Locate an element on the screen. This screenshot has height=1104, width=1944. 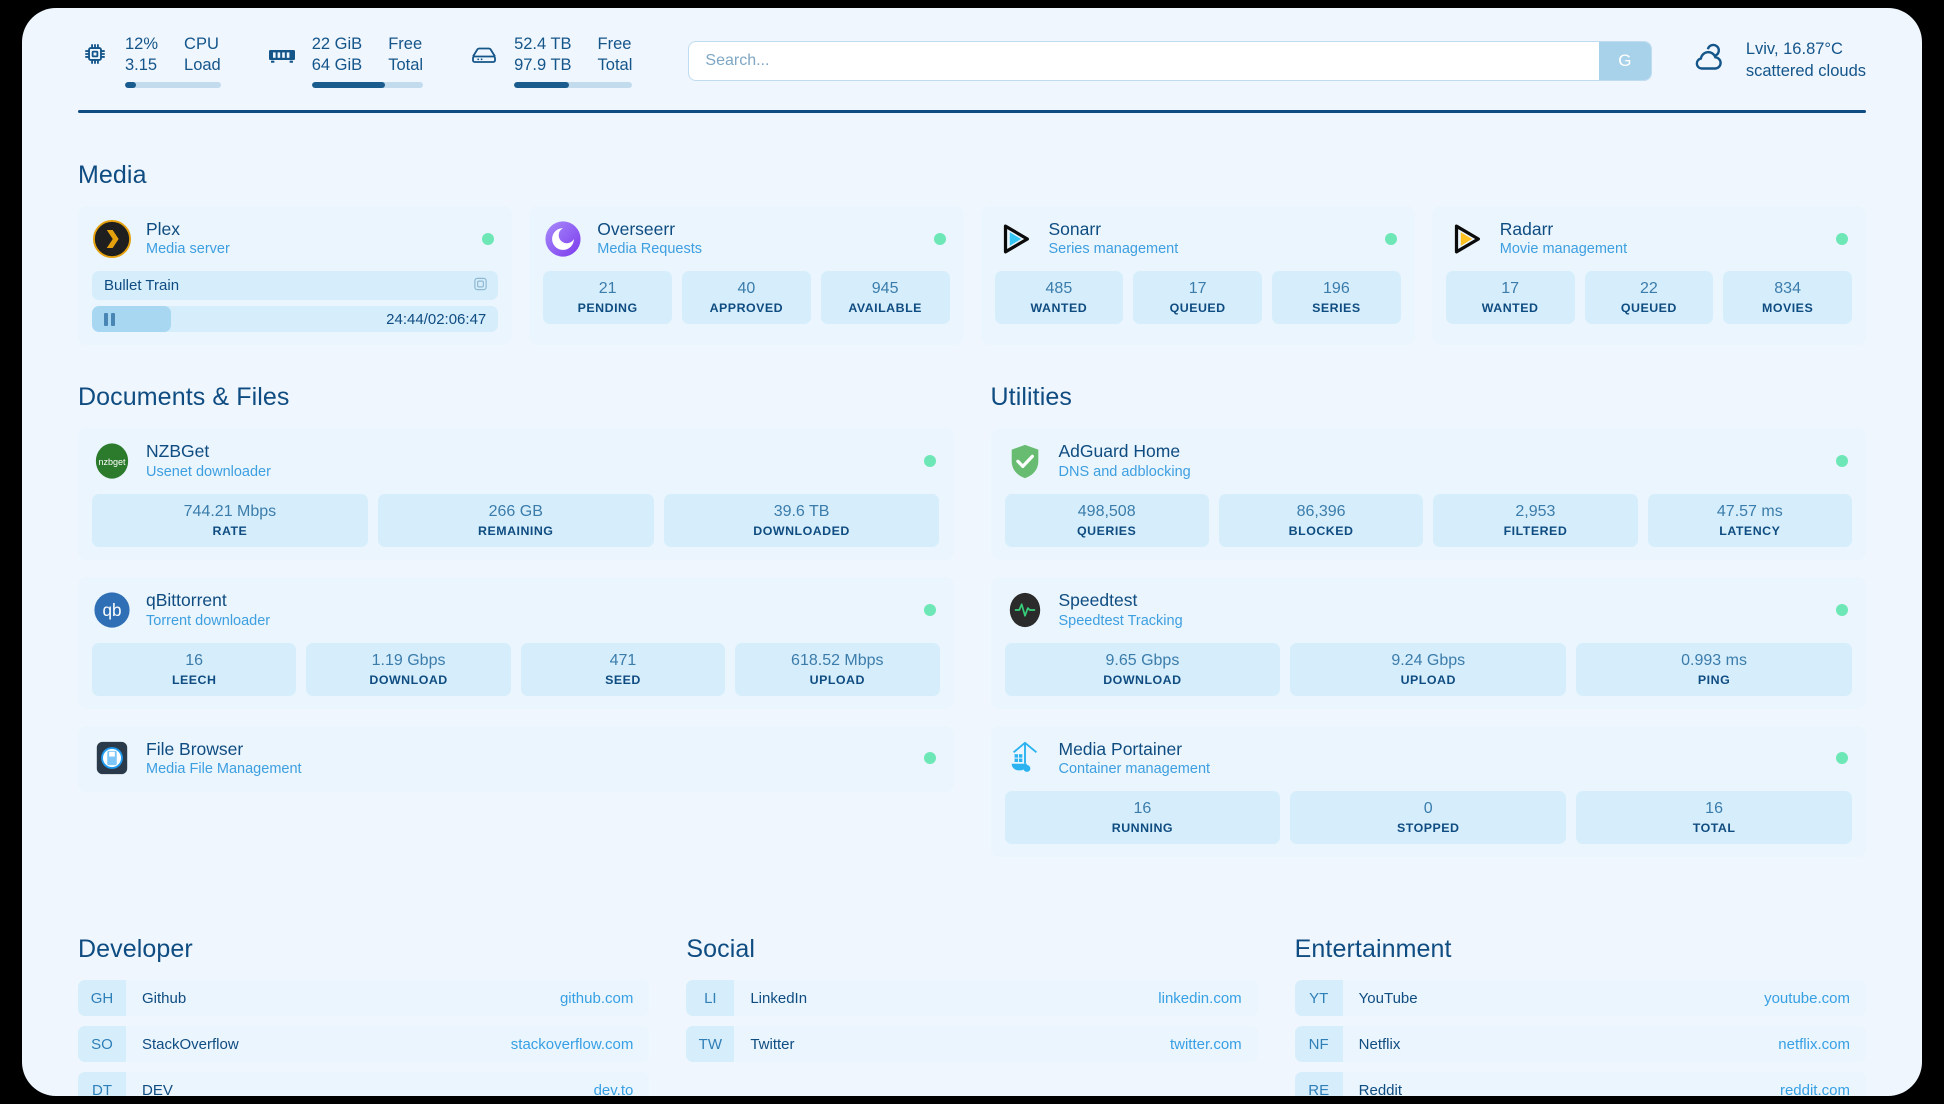
cpu-percent: 12% is located at coordinates (142, 44).